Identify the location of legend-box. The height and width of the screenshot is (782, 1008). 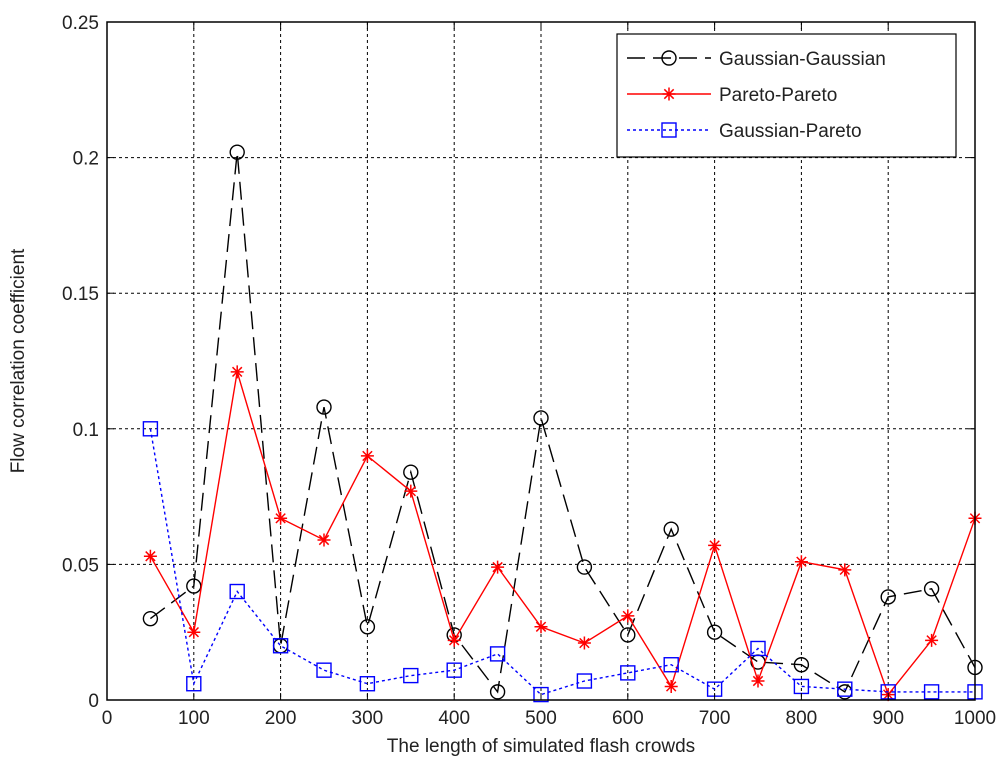
(786, 95).